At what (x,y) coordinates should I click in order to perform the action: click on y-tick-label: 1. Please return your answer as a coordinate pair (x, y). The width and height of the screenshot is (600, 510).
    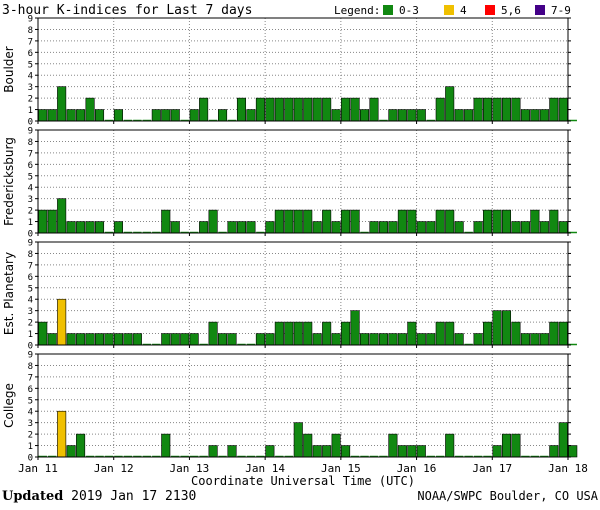
    Looking at the image, I should click on (30, 335).